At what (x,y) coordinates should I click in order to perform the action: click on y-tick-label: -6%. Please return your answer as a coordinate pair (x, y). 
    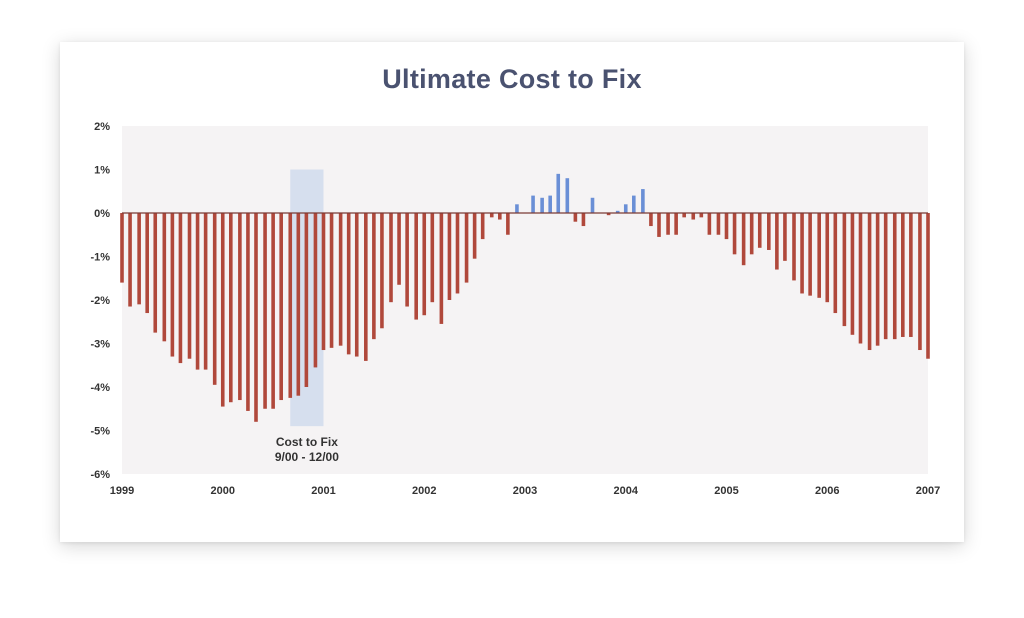
    Looking at the image, I should click on (100, 475).